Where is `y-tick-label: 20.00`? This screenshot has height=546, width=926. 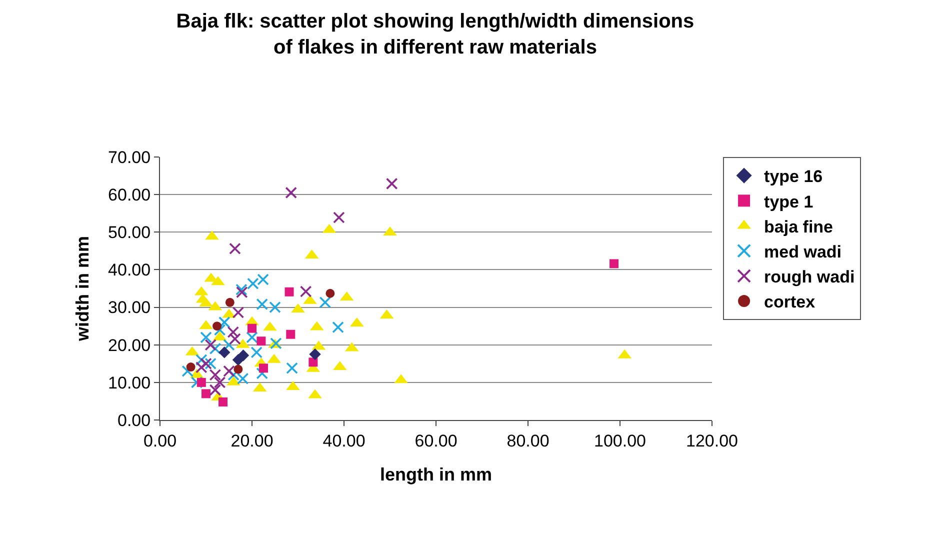 y-tick-label: 20.00 is located at coordinates (129, 345).